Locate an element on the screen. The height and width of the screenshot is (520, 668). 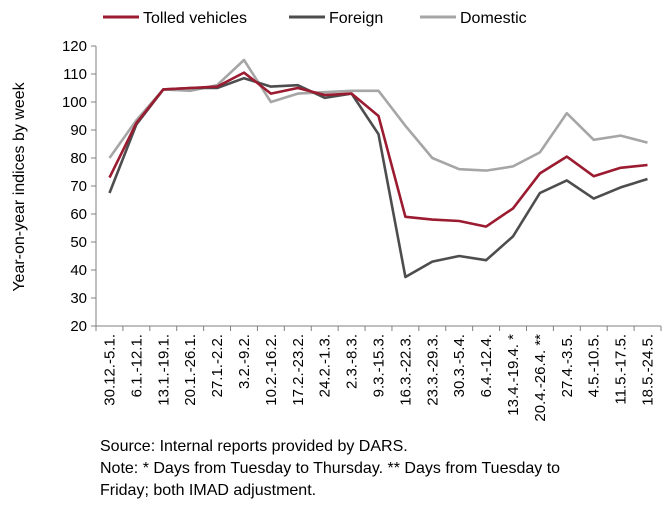
x-tick-label: 17.2.-23.2. is located at coordinates (298, 370).